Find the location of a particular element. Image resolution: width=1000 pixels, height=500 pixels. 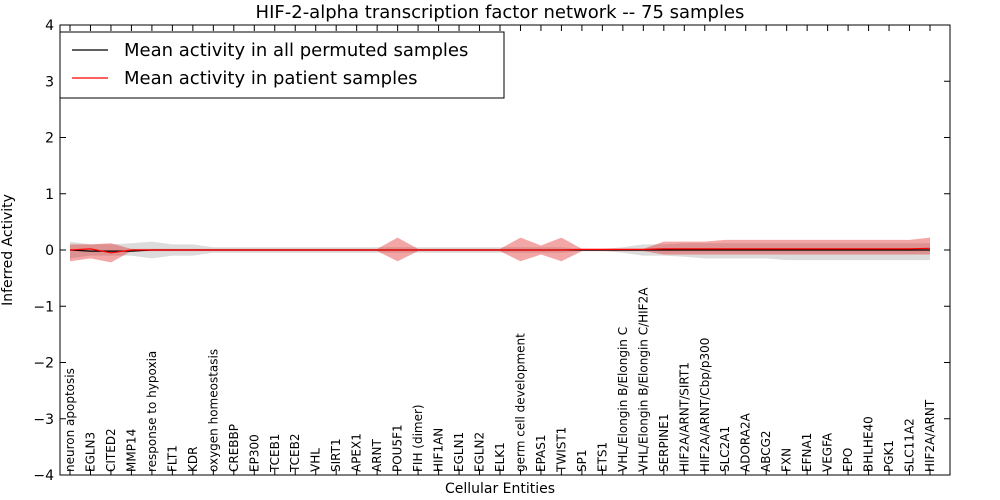

x-category-label: FIH (dimer) is located at coordinates (418, 438).